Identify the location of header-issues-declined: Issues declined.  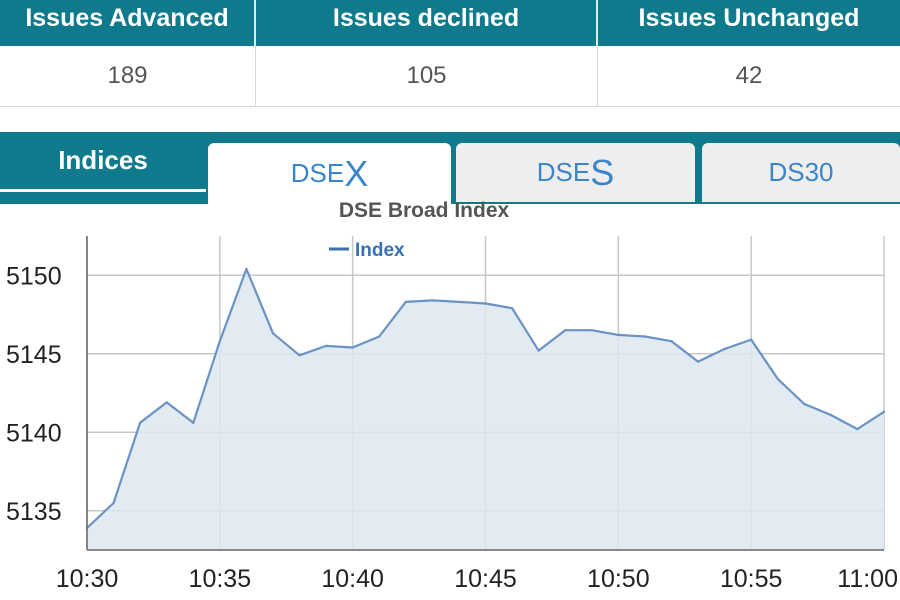
(427, 23).